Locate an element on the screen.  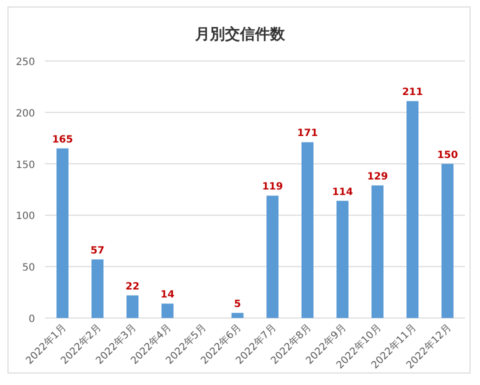
y-tick-label: 150 is located at coordinates (25, 165).